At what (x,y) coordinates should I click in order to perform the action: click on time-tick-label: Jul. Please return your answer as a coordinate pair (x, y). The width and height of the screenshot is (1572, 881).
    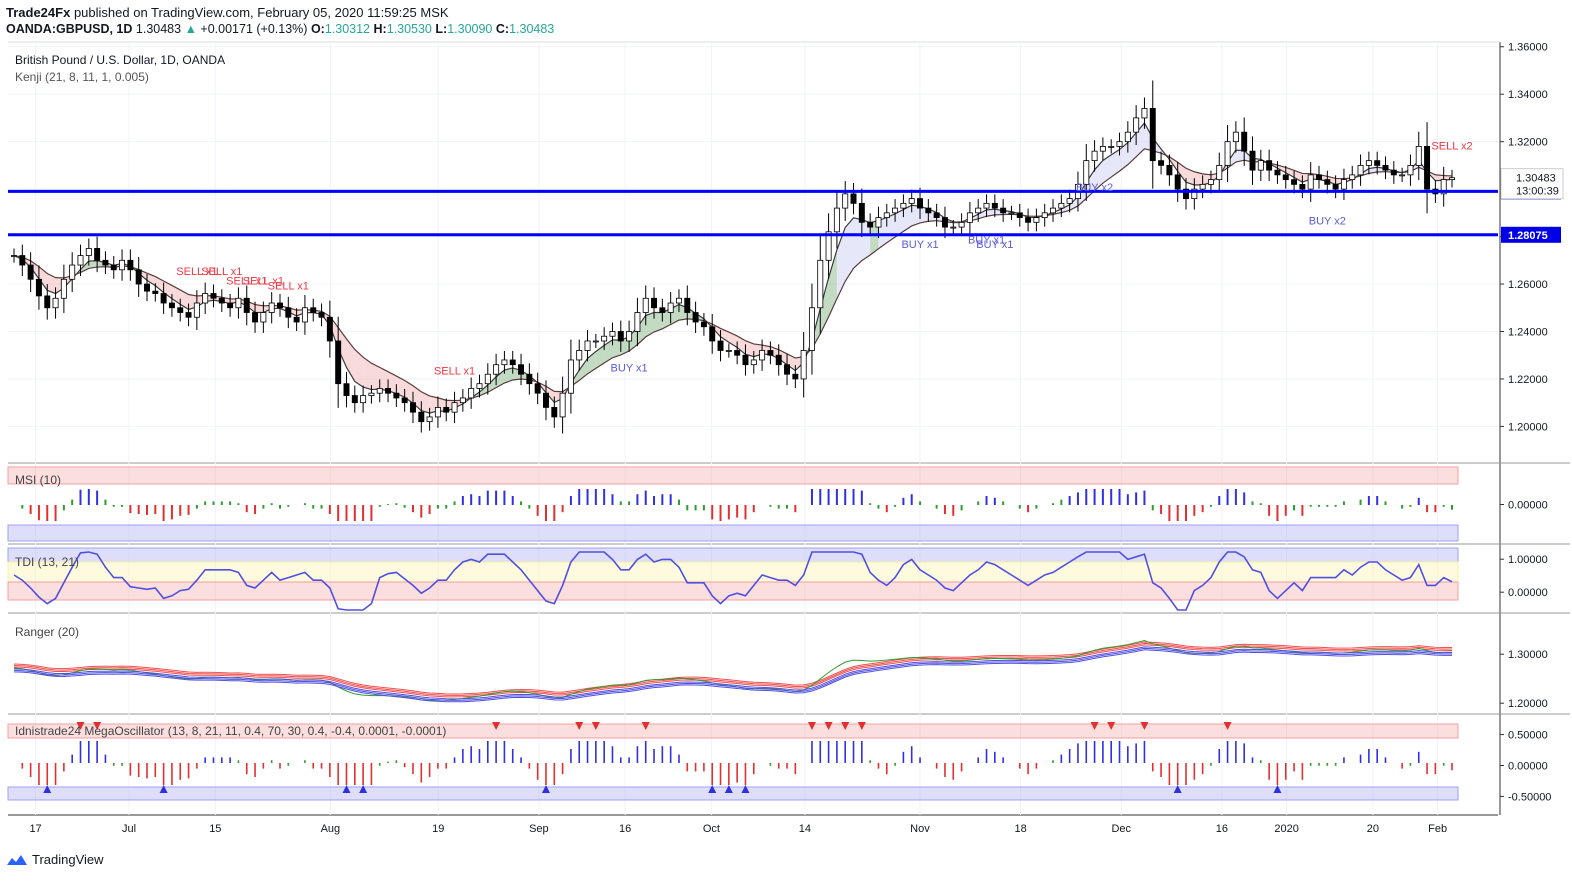
    Looking at the image, I should click on (129, 829).